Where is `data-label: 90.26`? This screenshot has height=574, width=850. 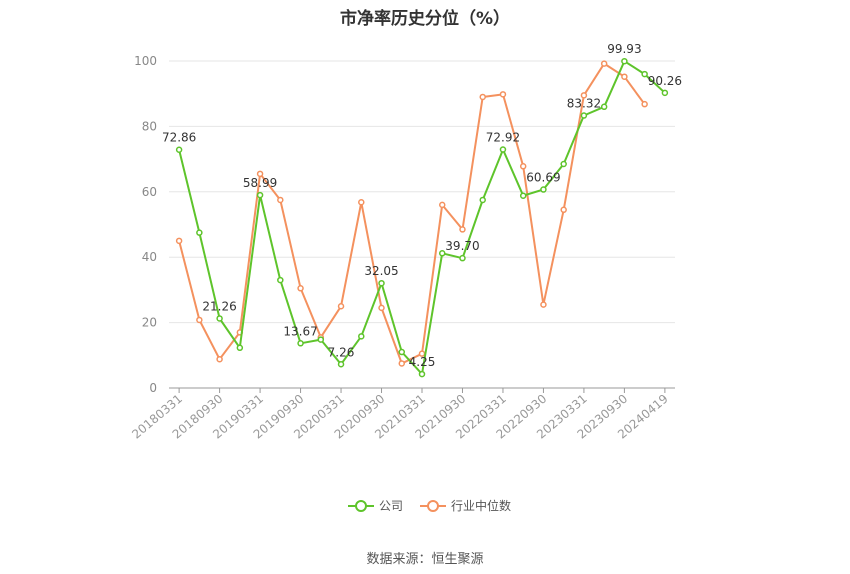
data-label: 90.26 is located at coordinates (665, 81).